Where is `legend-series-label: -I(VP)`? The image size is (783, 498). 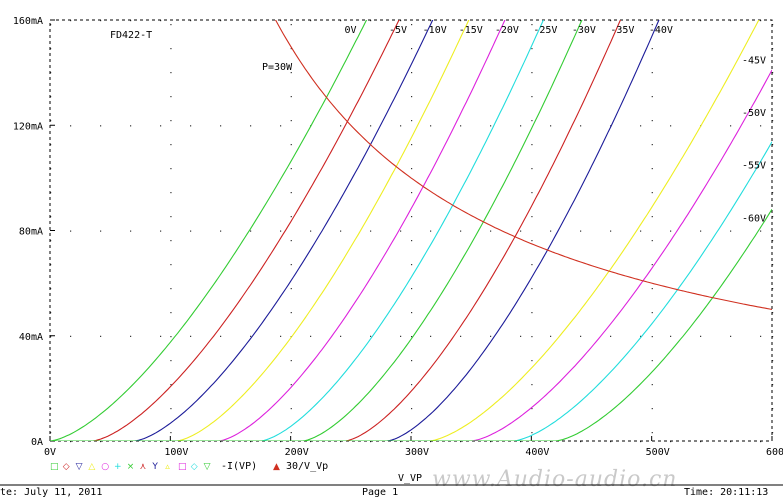
legend-series-label: -I(VP) is located at coordinates (239, 466).